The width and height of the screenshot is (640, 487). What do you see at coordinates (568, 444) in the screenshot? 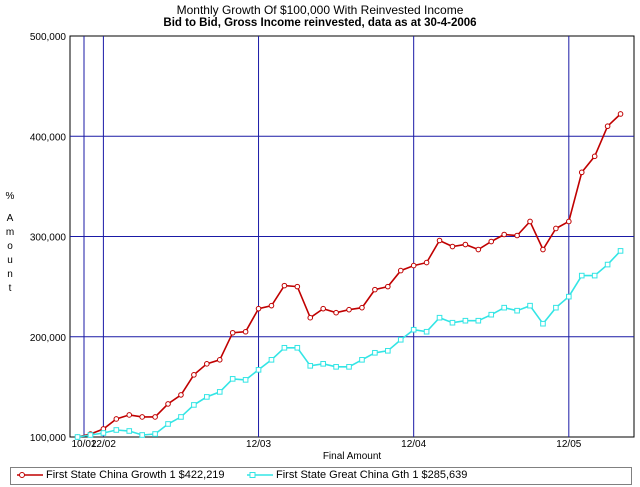
I see `x-tick-label: 12/05` at bounding box center [568, 444].